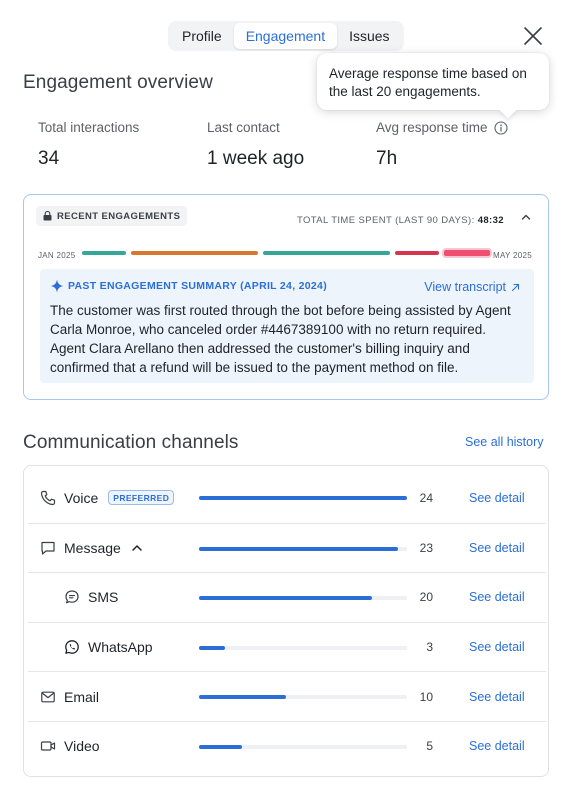  Describe the element at coordinates (432, 127) in the screenshot. I see `stat-label: Avg response time` at that location.